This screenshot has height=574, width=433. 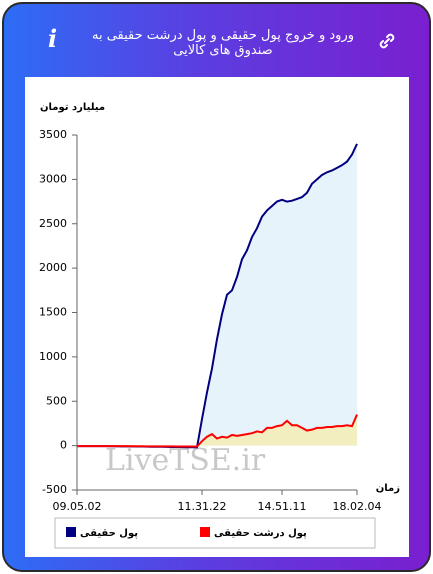 I want to click on x-tick-label: 09.05.02, so click(x=77, y=506).